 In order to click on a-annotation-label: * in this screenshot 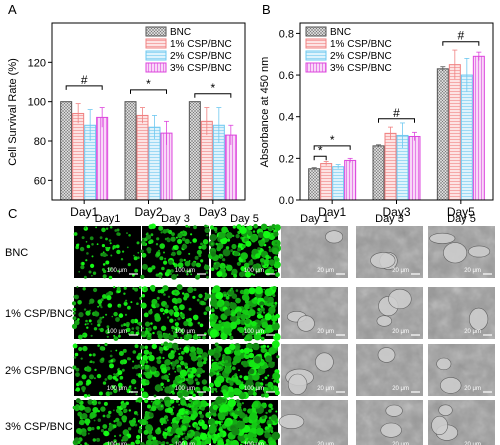, I will do `click(148, 84)`.